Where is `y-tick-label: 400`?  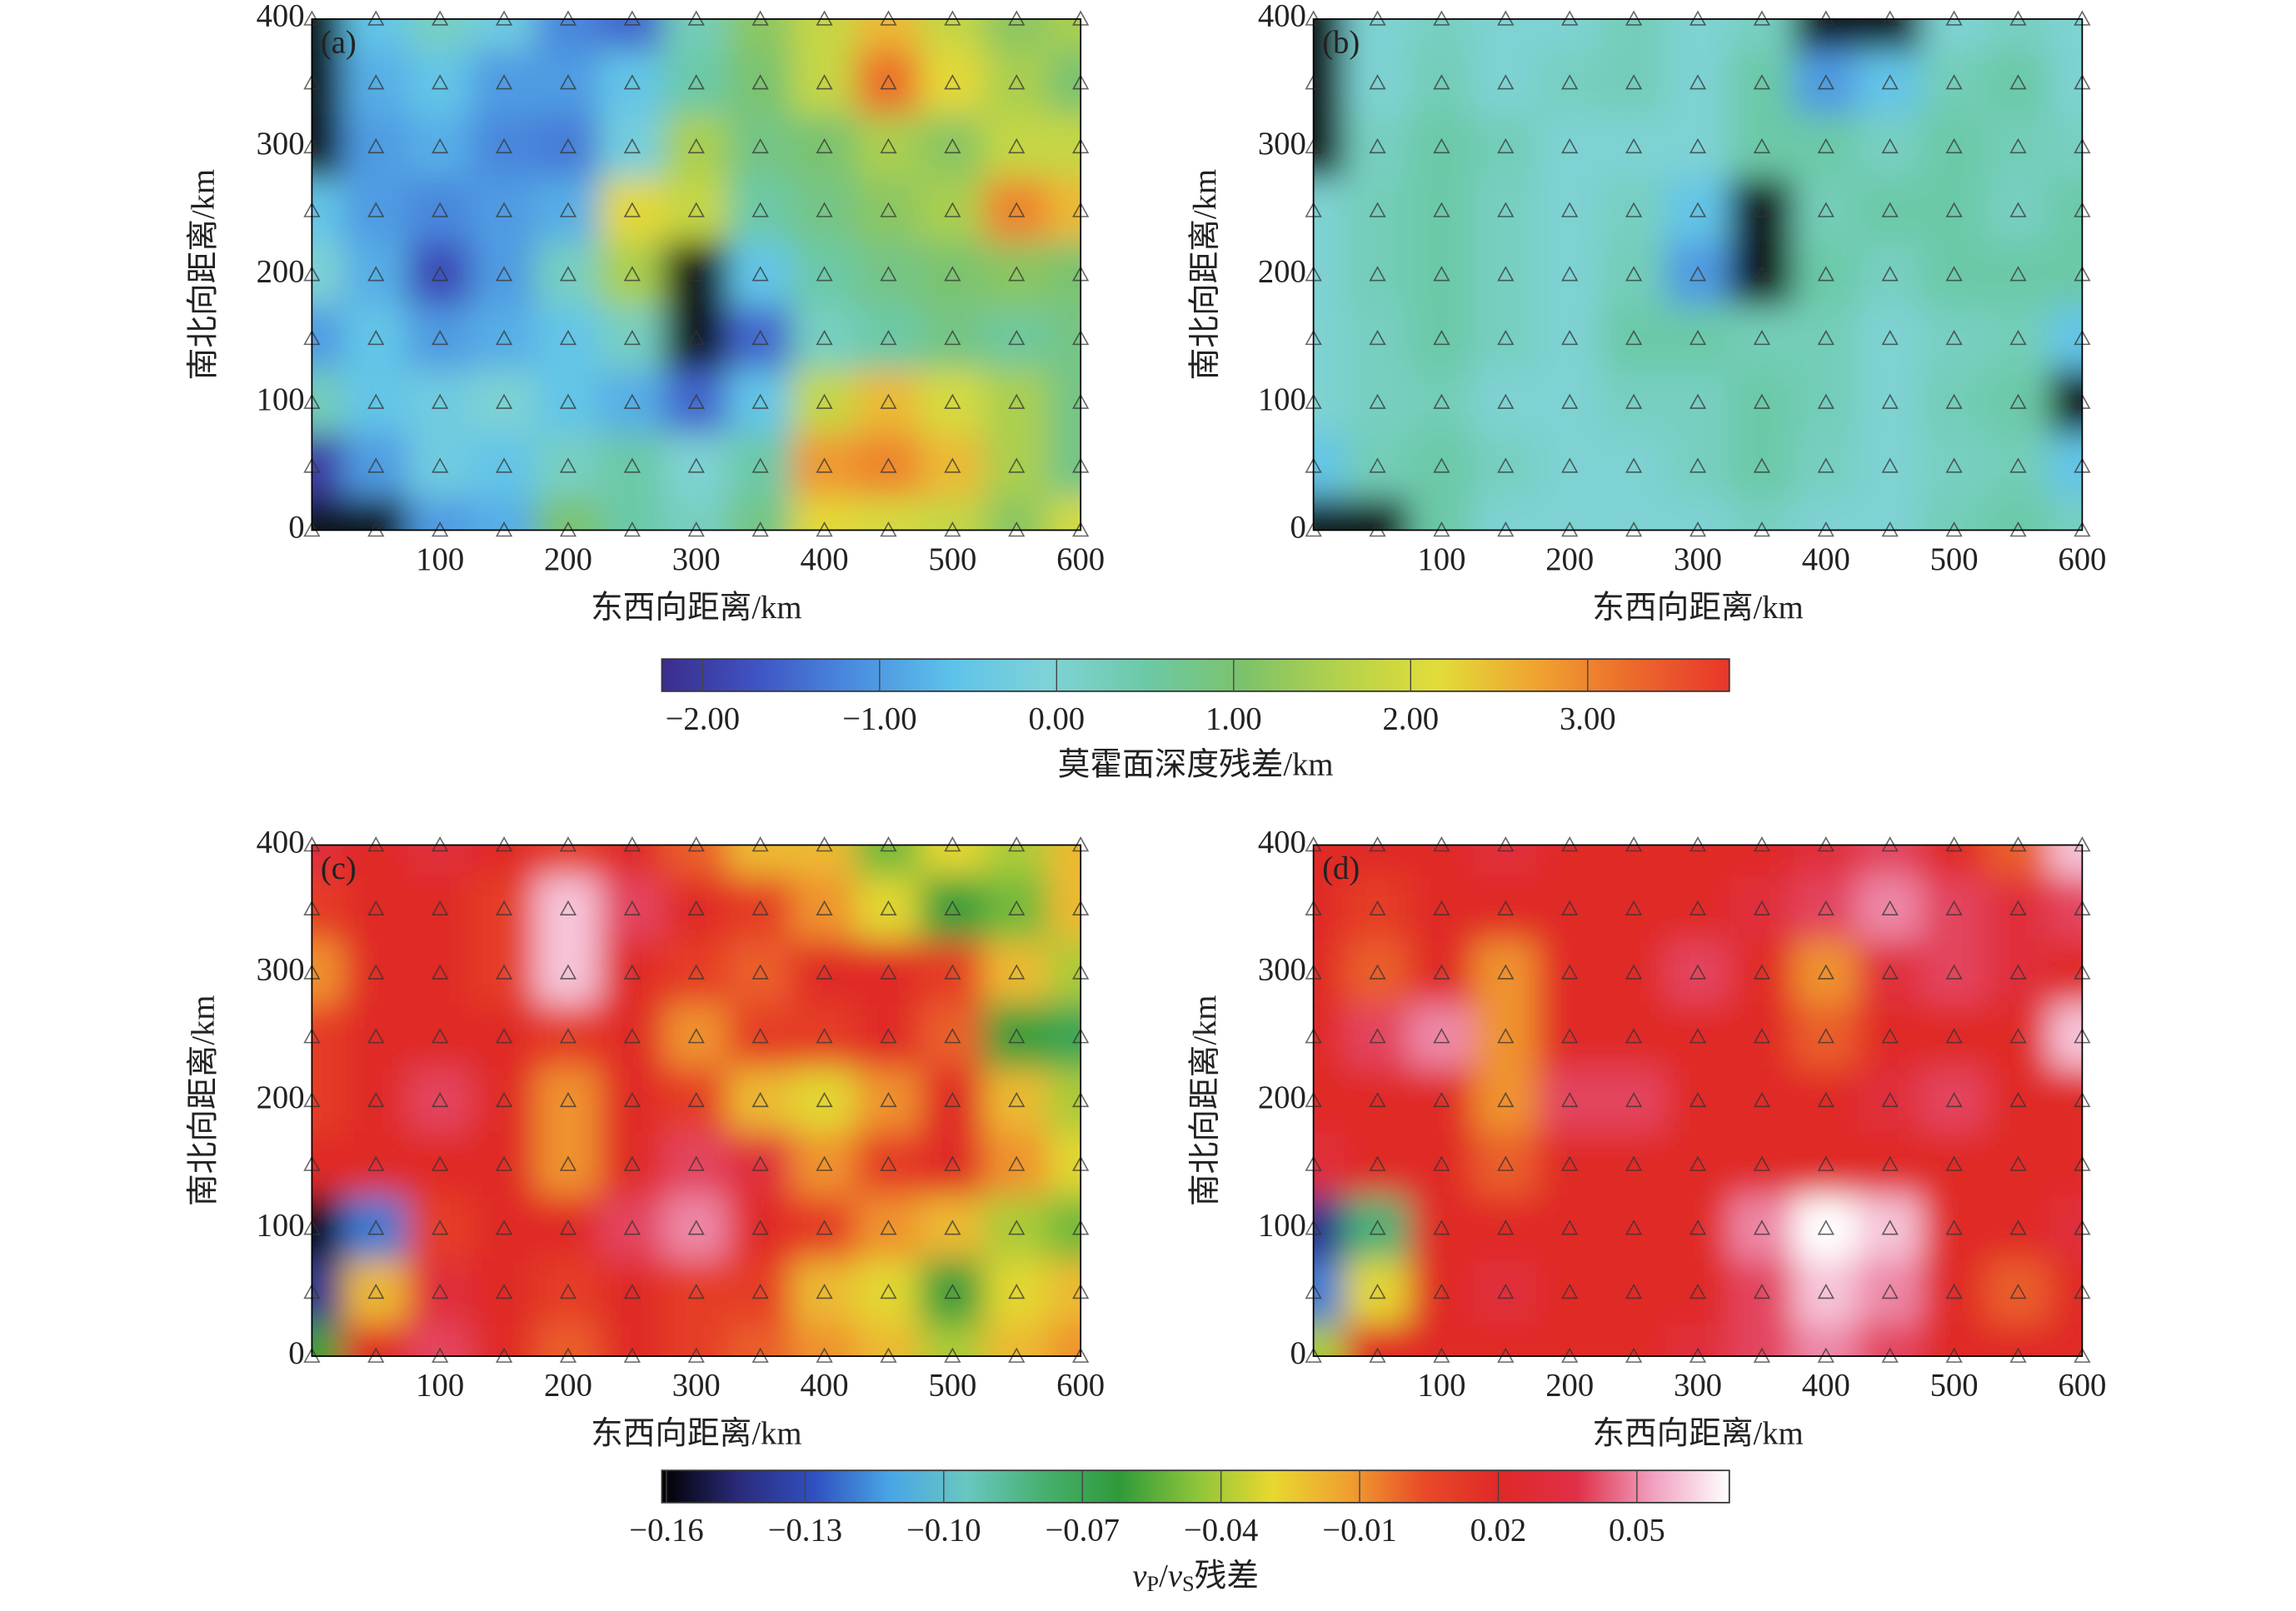 y-tick-label: 400 is located at coordinates (1282, 842).